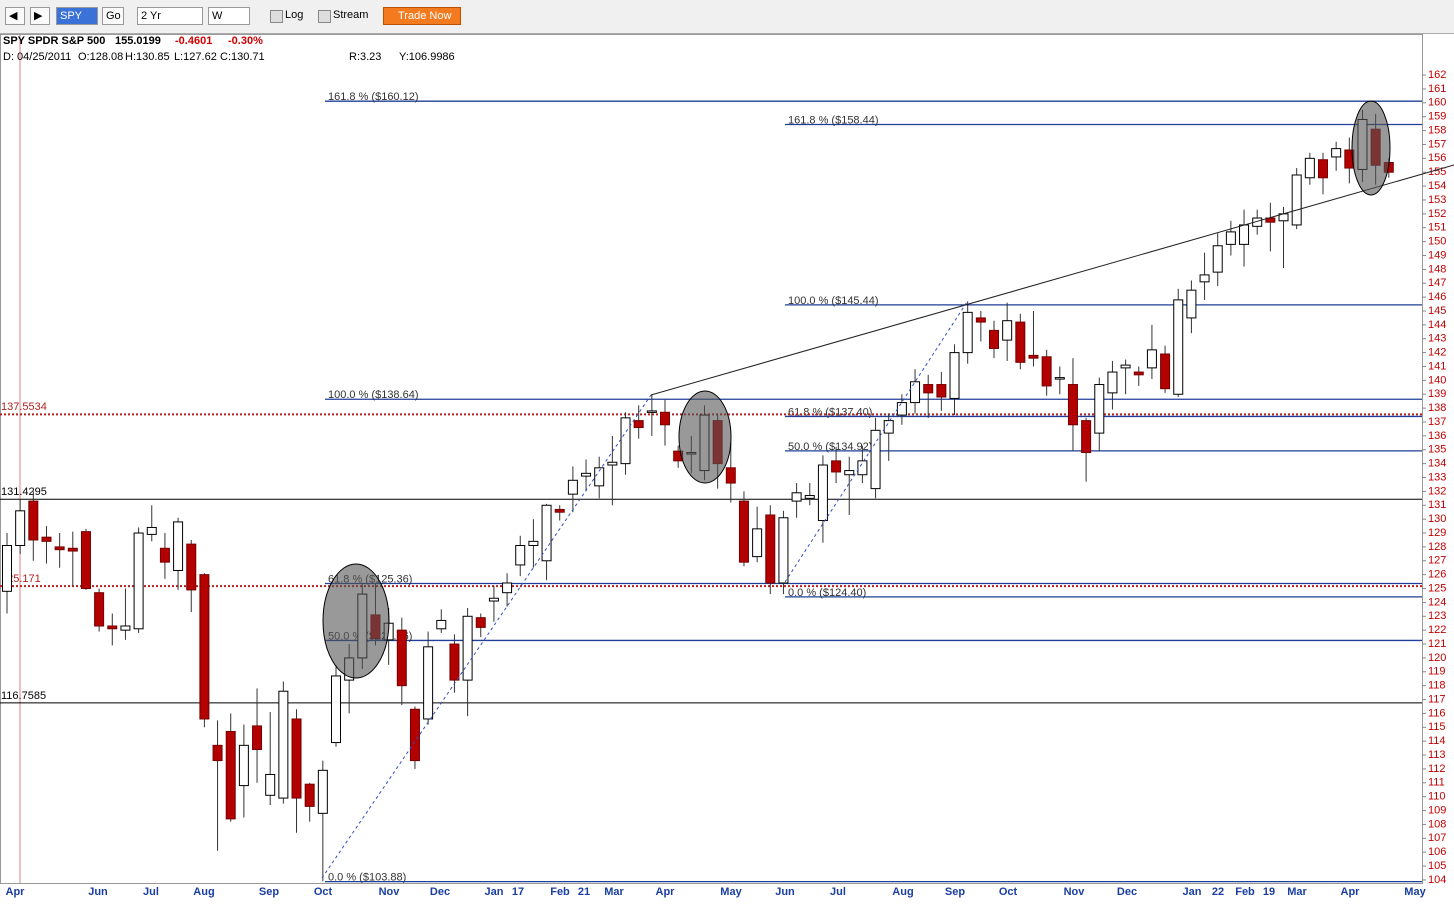 The image size is (1454, 904). What do you see at coordinates (1437, 824) in the screenshot?
I see `y-tick-label: 108` at bounding box center [1437, 824].